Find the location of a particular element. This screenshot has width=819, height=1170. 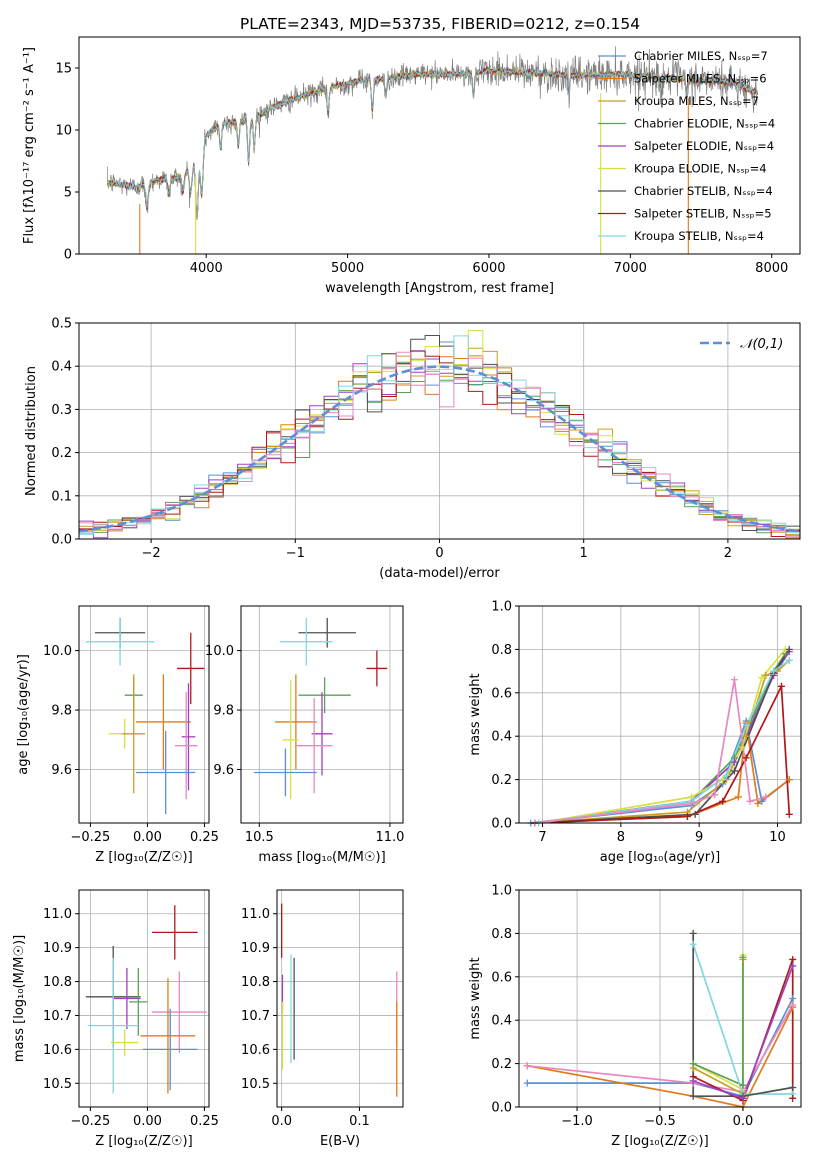

y-tick-label: 0.5 is located at coordinates (61, 324).